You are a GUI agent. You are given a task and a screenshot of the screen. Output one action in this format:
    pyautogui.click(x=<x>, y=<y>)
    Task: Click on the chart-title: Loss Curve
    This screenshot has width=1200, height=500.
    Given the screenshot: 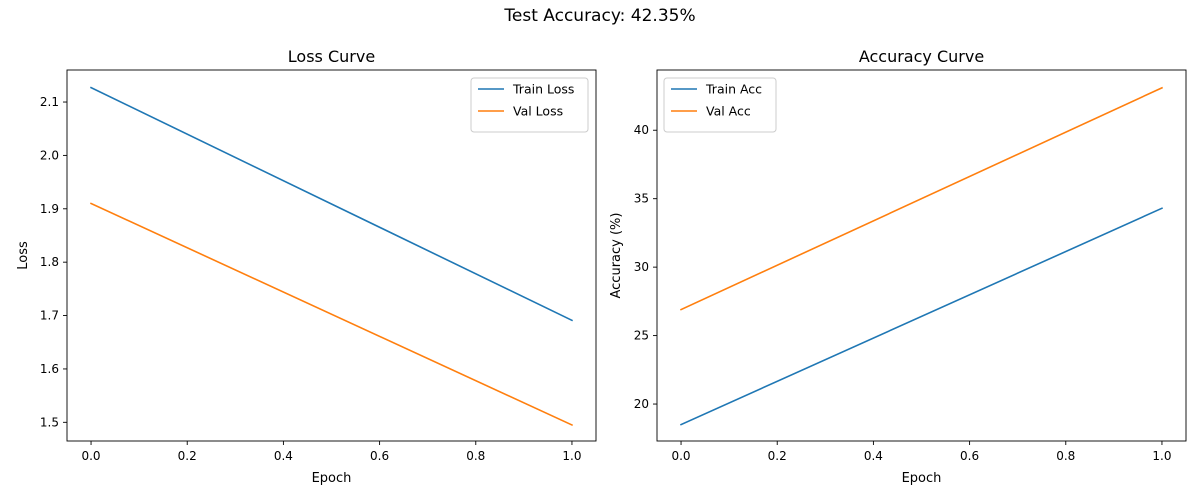 What is the action you would take?
    pyautogui.click(x=331, y=56)
    